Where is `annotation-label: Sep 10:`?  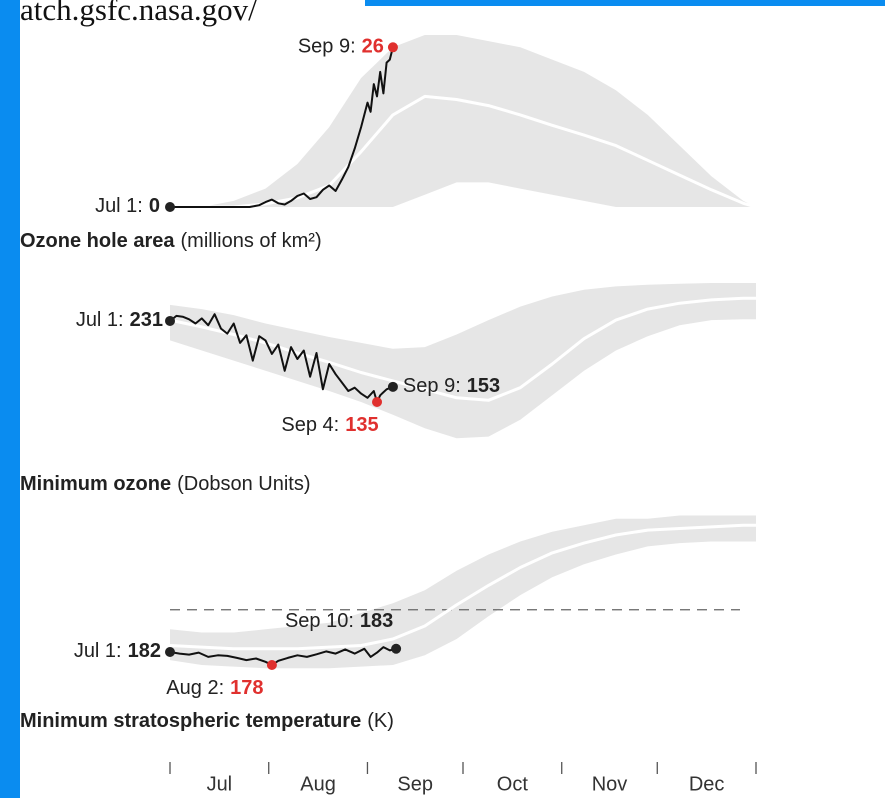 annotation-label: Sep 10: is located at coordinates (319, 621).